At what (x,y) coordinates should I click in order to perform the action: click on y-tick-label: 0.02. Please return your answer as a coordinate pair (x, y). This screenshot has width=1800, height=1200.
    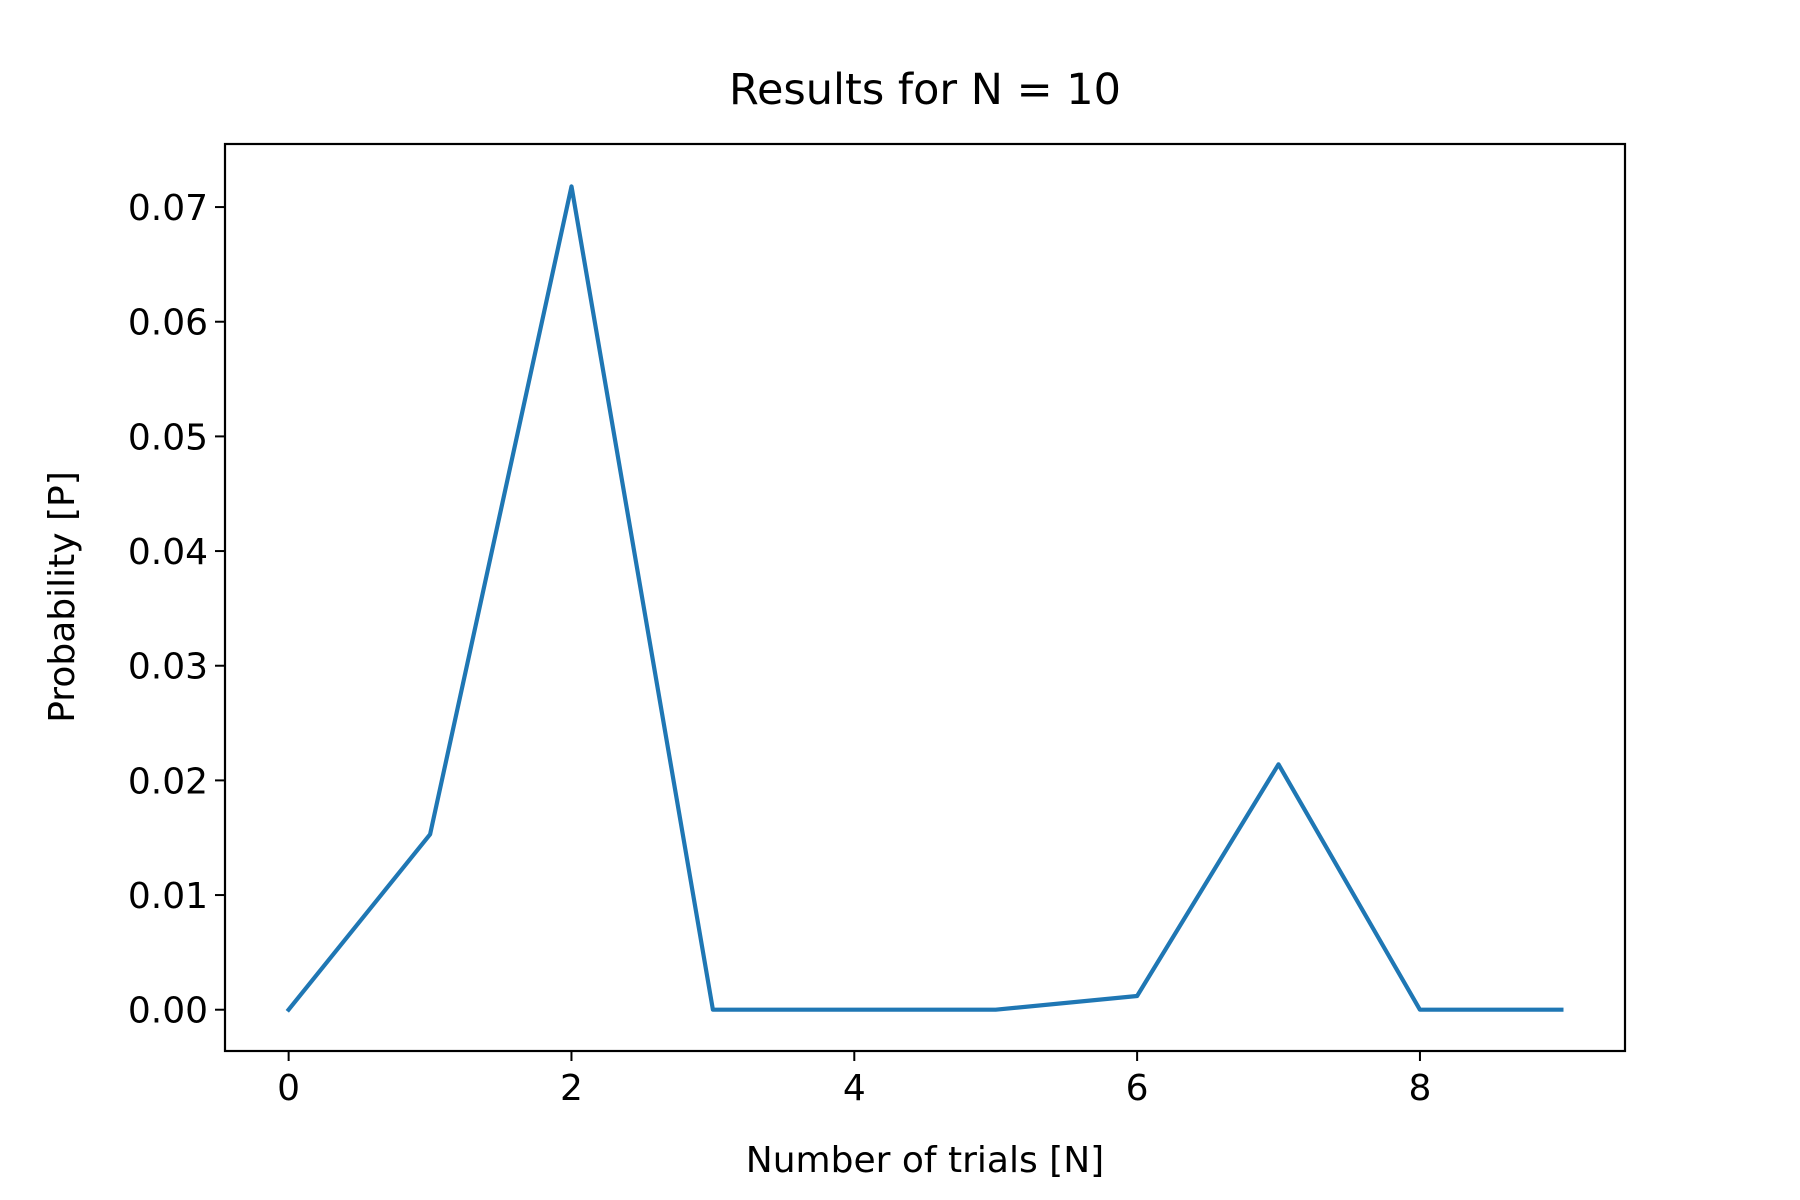
    Looking at the image, I should click on (168, 781).